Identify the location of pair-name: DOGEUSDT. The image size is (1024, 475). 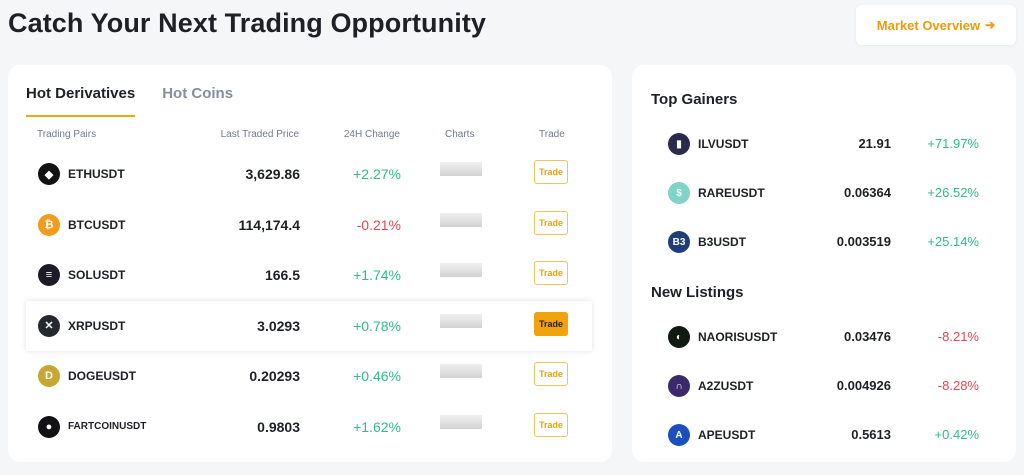
(102, 376).